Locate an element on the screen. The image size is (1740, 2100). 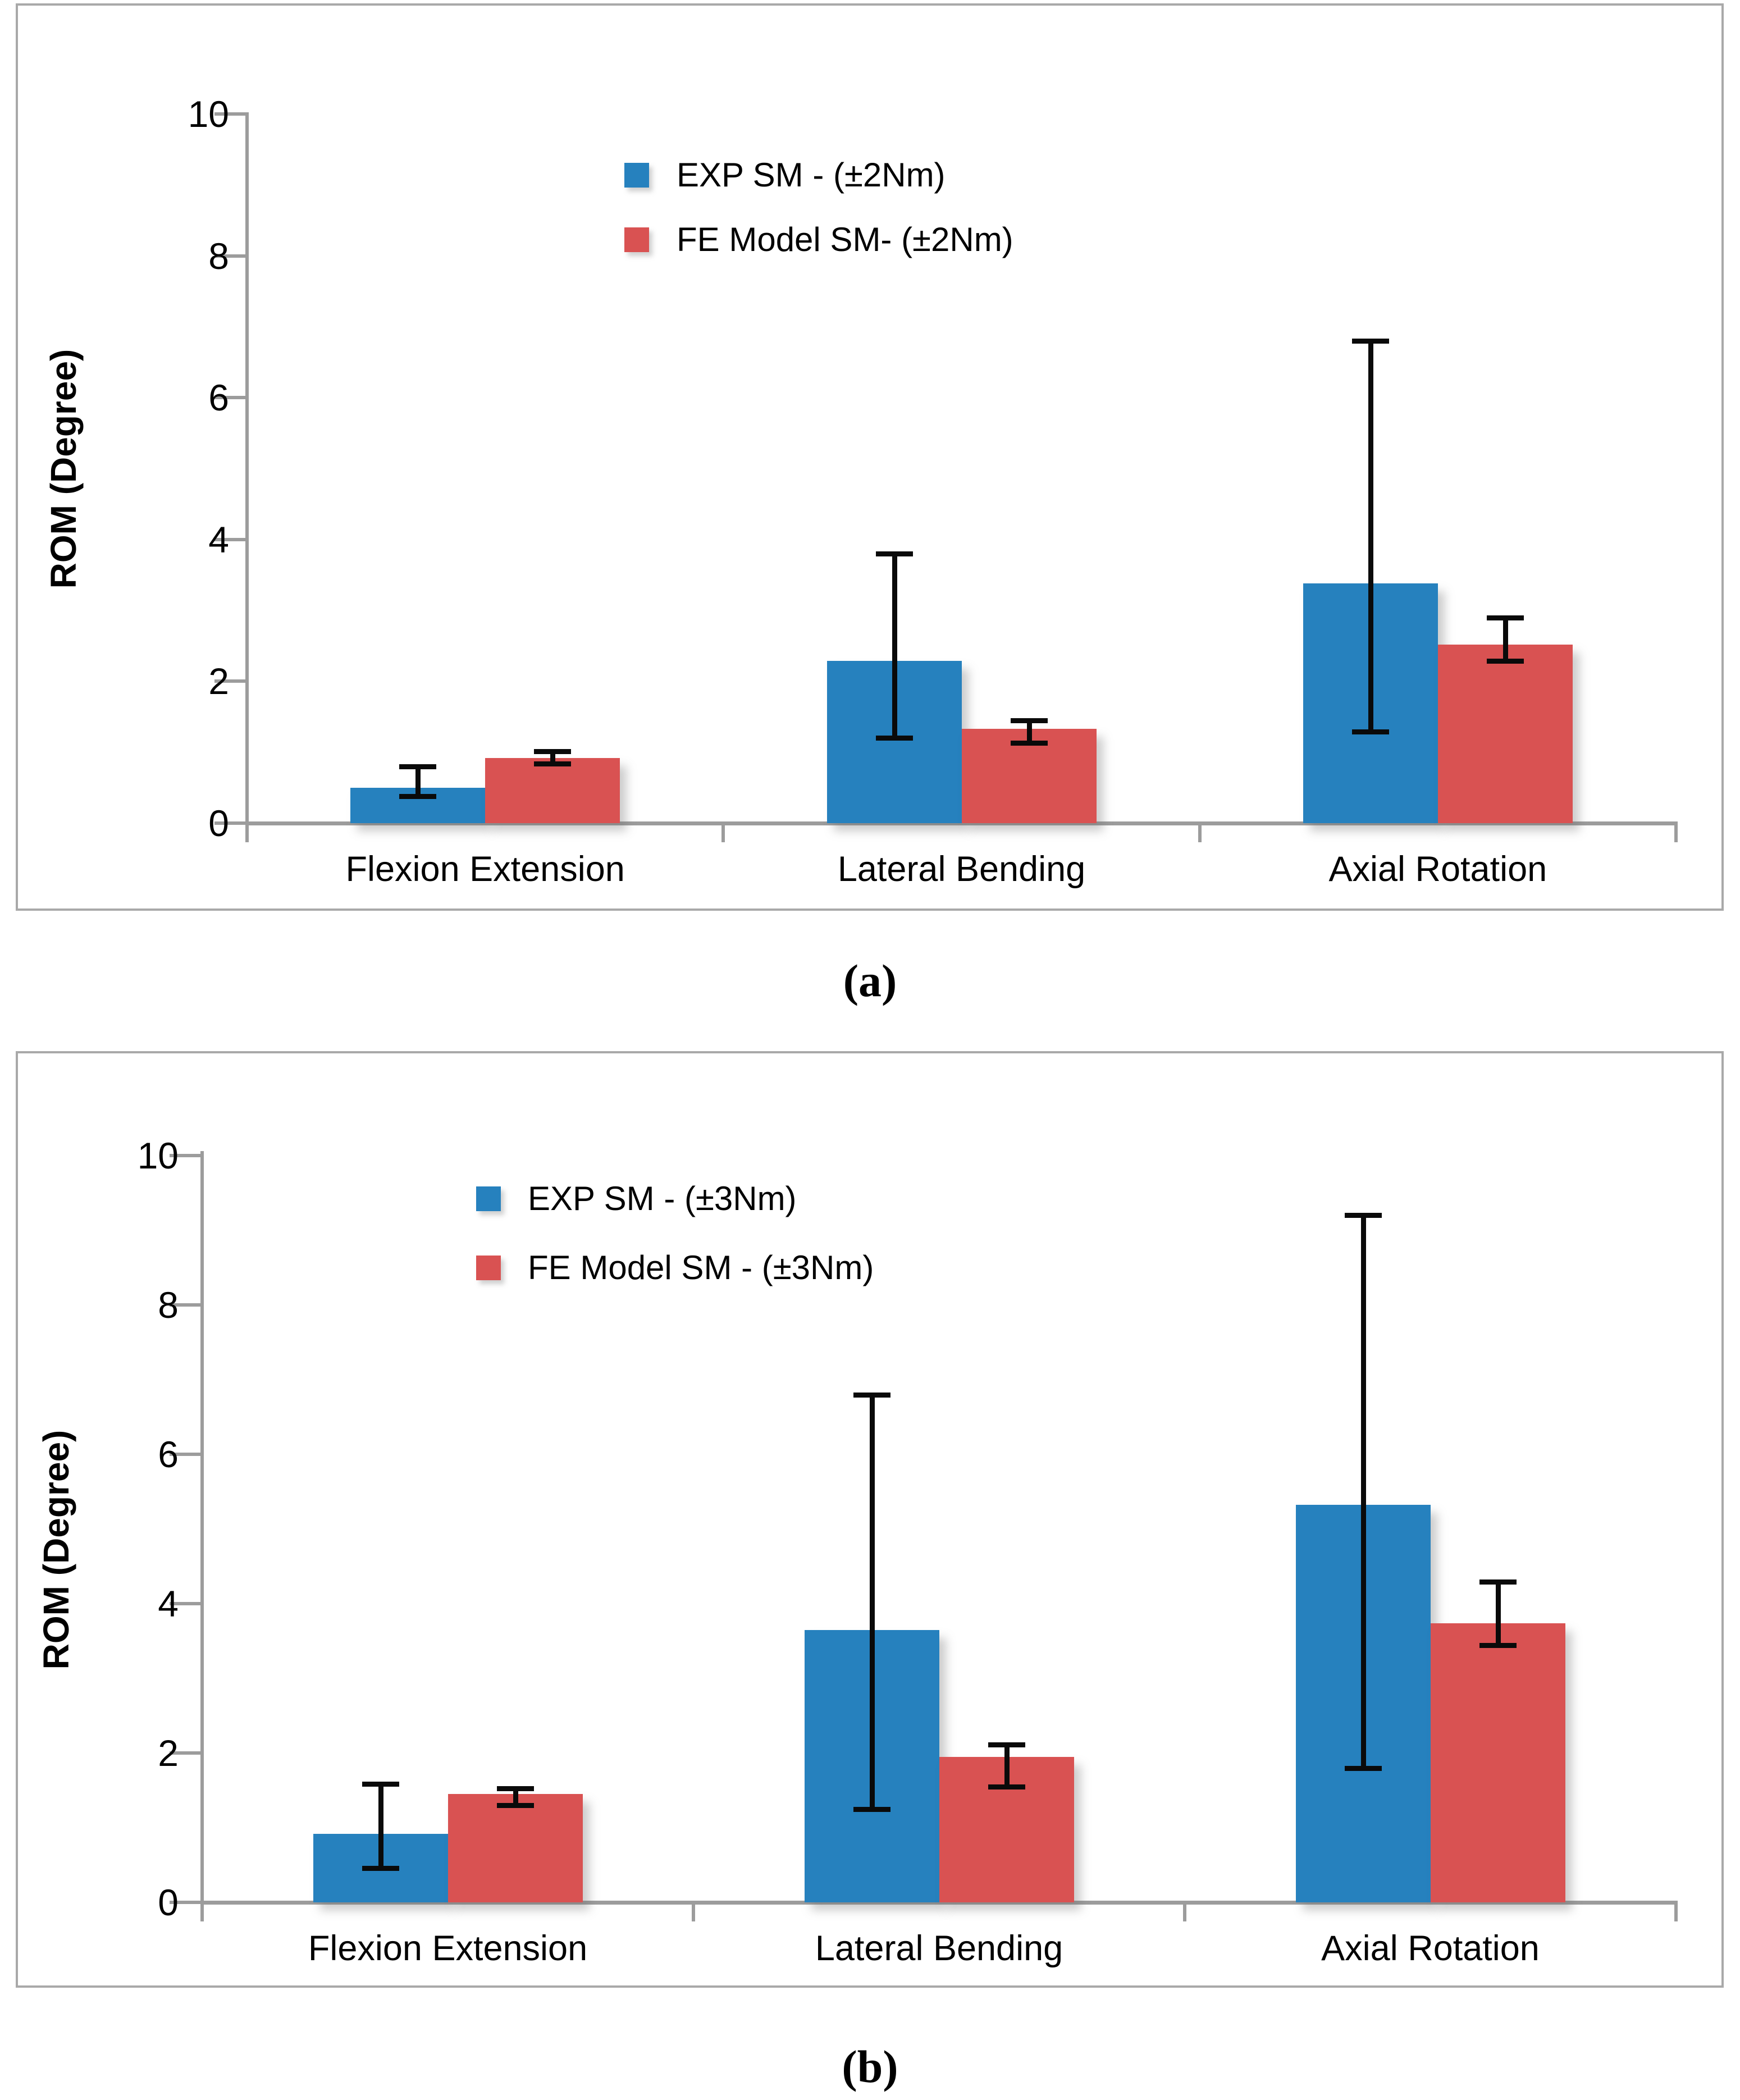
bar-fe-model-sm-2nm-axial-rotation is located at coordinates (1505, 733).